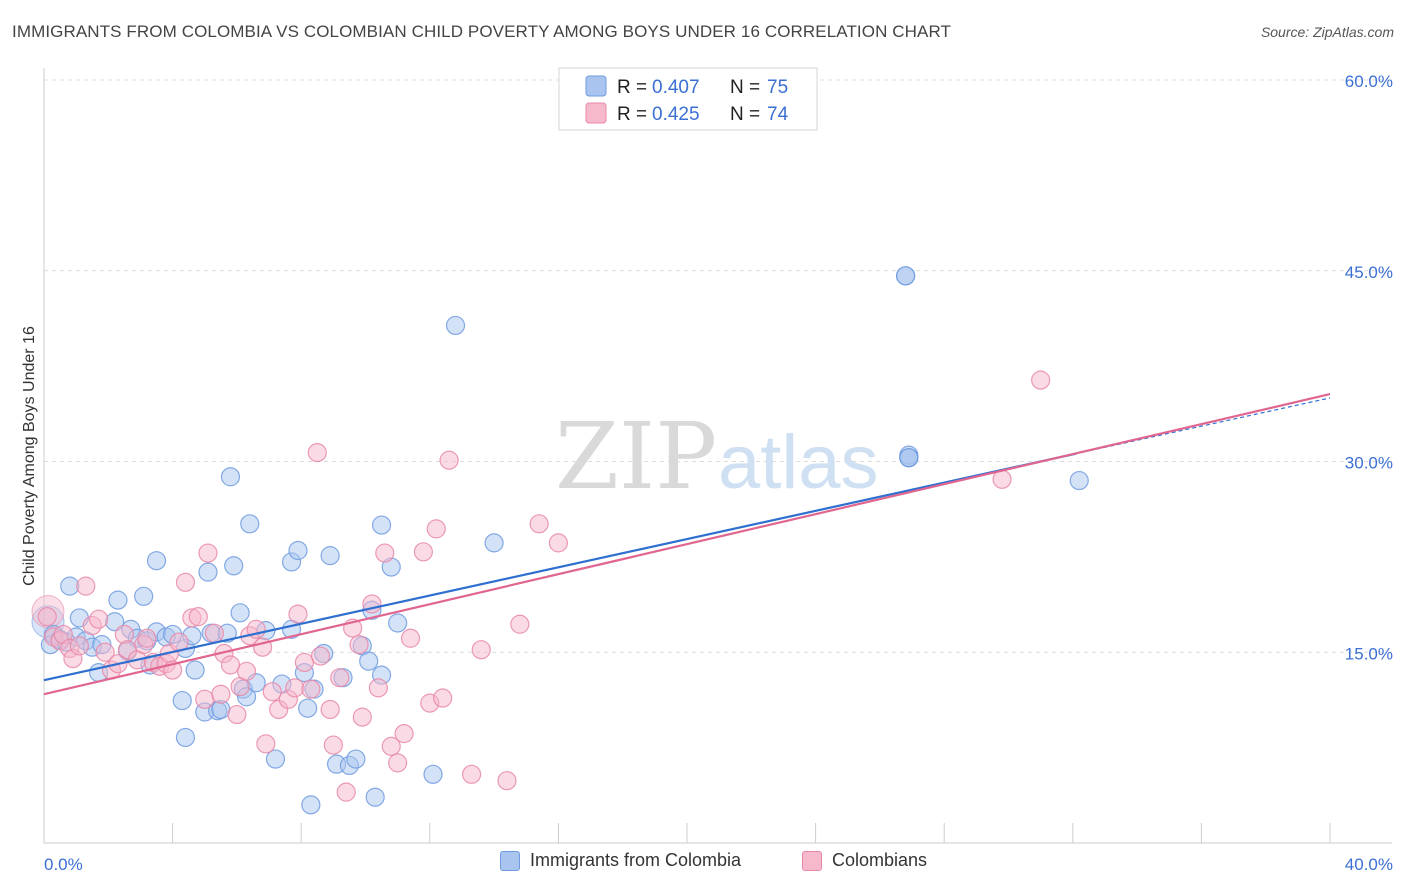 The width and height of the screenshot is (1406, 892). I want to click on x-tick-label: 40.0%, so click(1369, 864).